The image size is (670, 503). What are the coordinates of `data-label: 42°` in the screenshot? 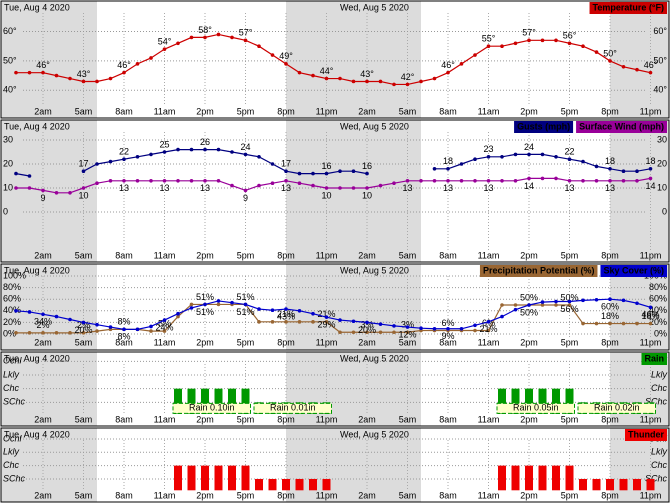 It's located at (408, 77).